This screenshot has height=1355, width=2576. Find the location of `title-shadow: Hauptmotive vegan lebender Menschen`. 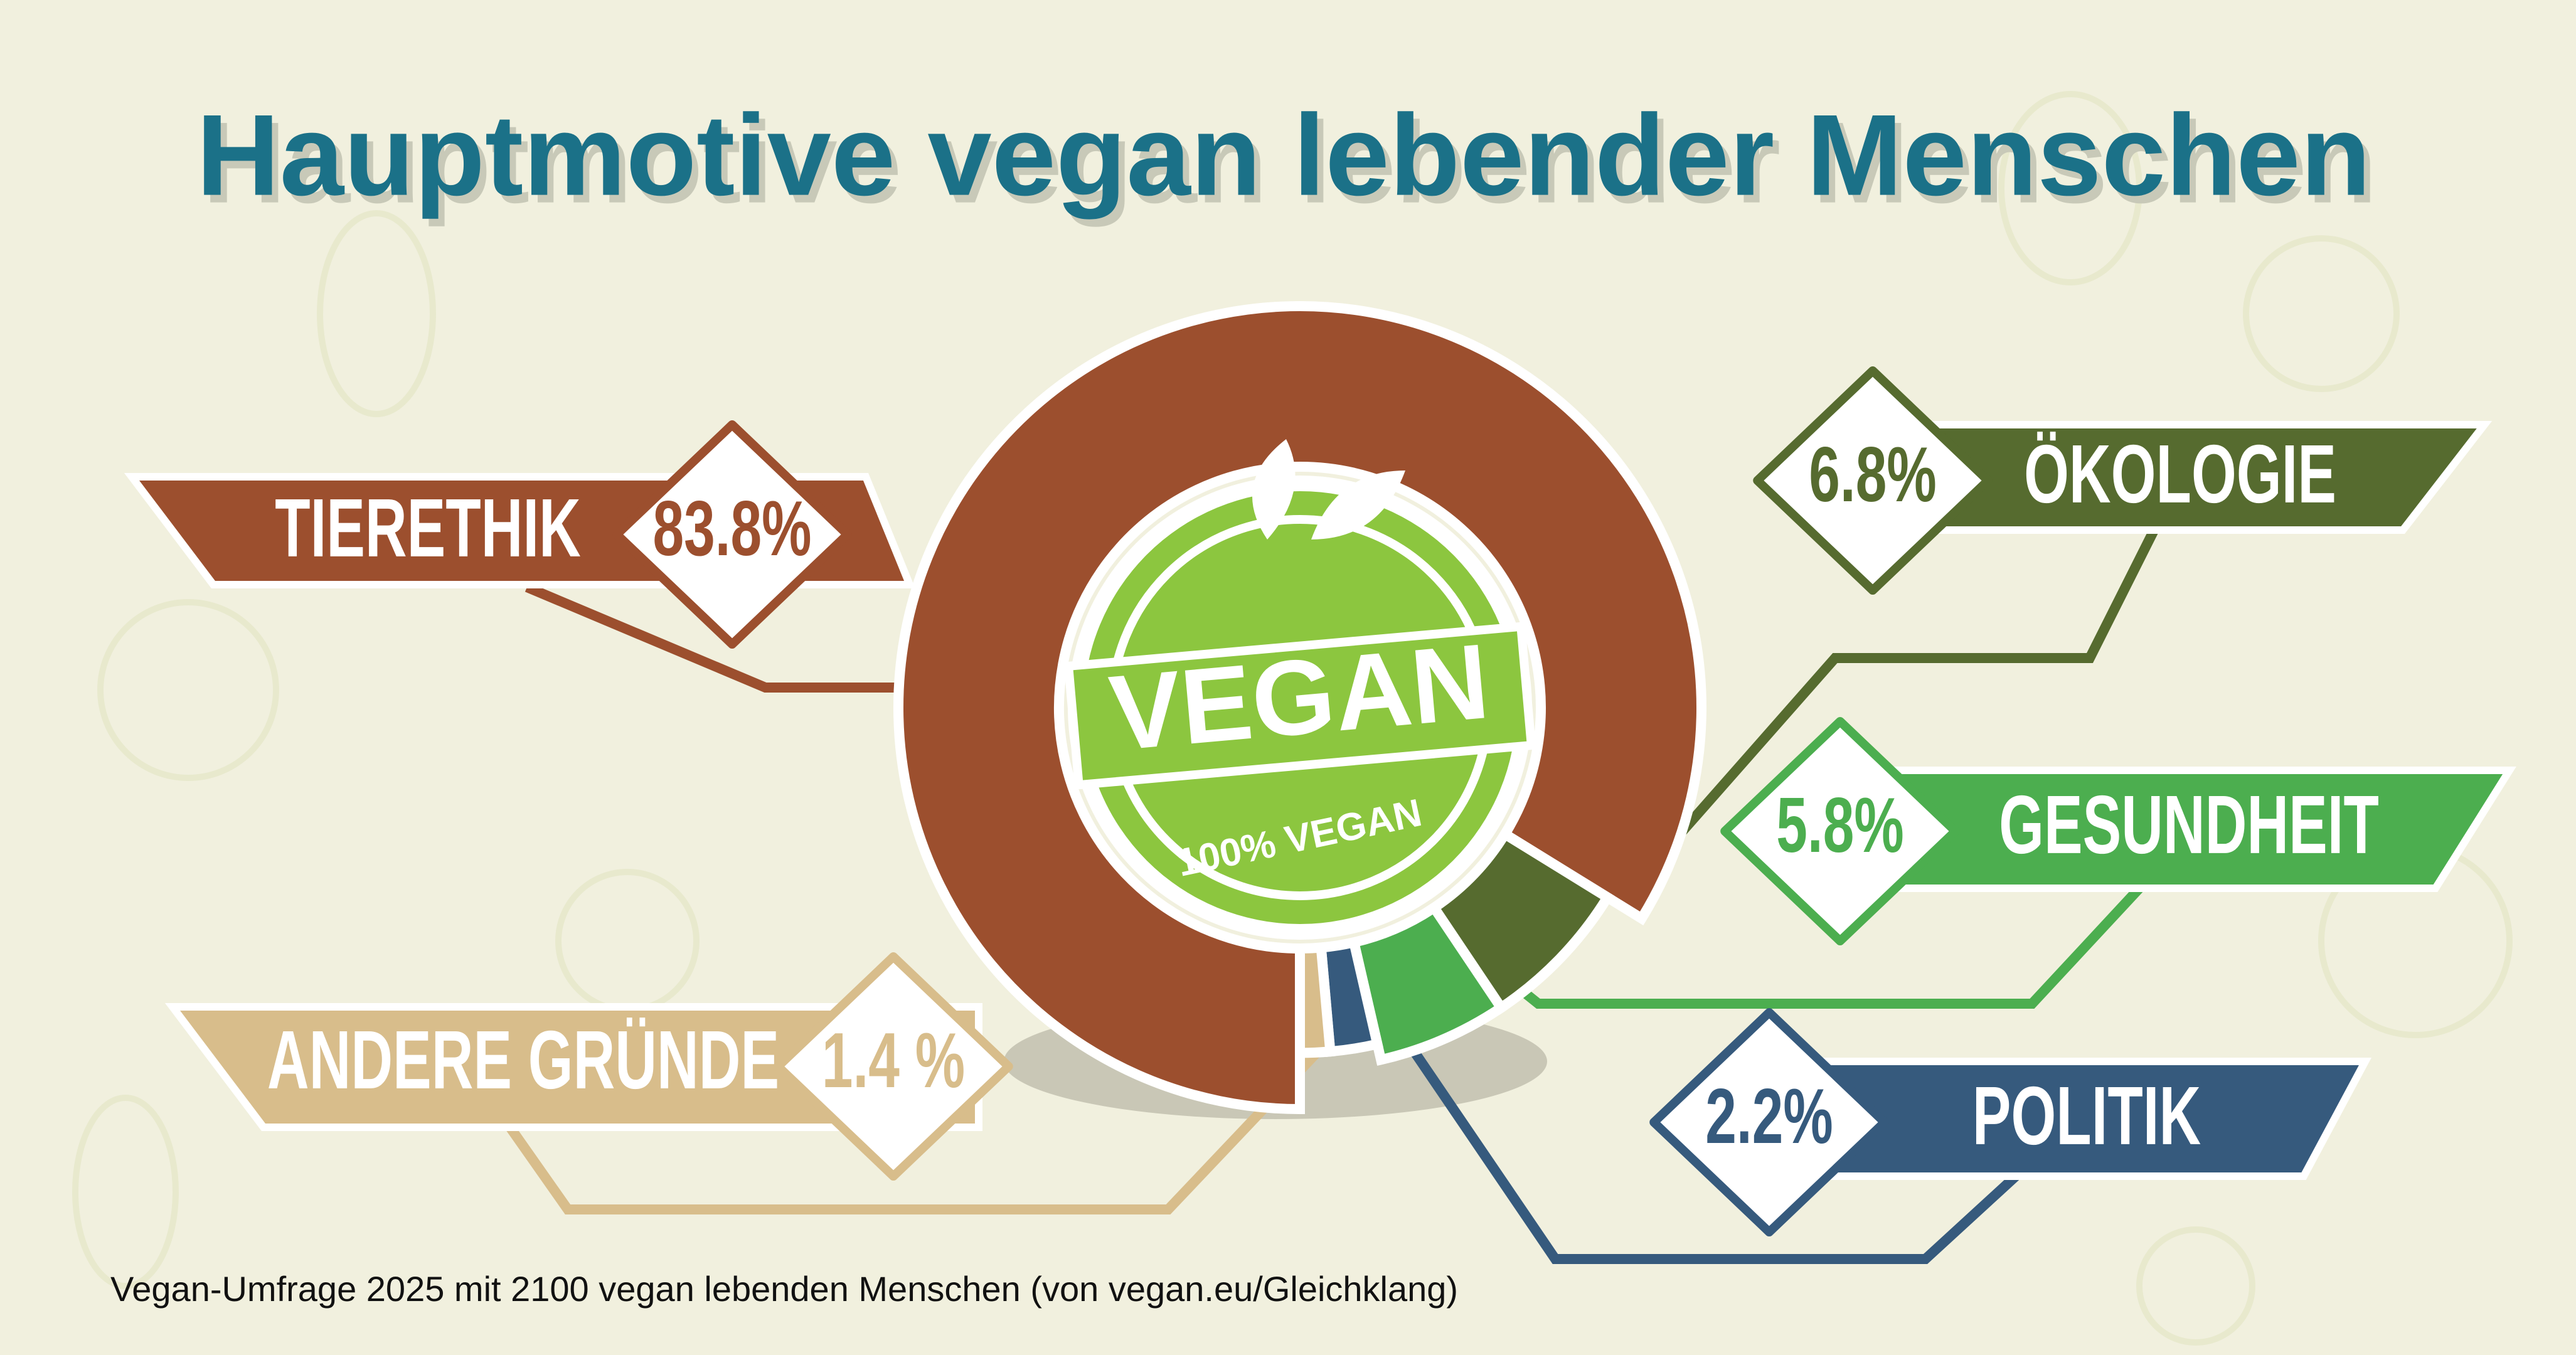

title-shadow: Hauptmotive vegan lebender Menschen is located at coordinates (1290, 162).